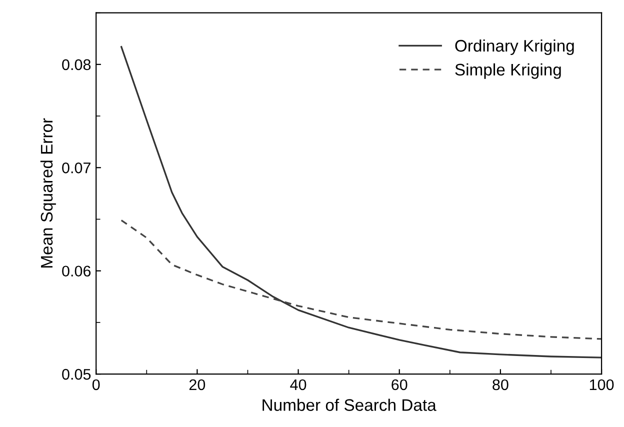 The image size is (624, 427). What do you see at coordinates (76, 374) in the screenshot?
I see `y-tick-label: 0.05` at bounding box center [76, 374].